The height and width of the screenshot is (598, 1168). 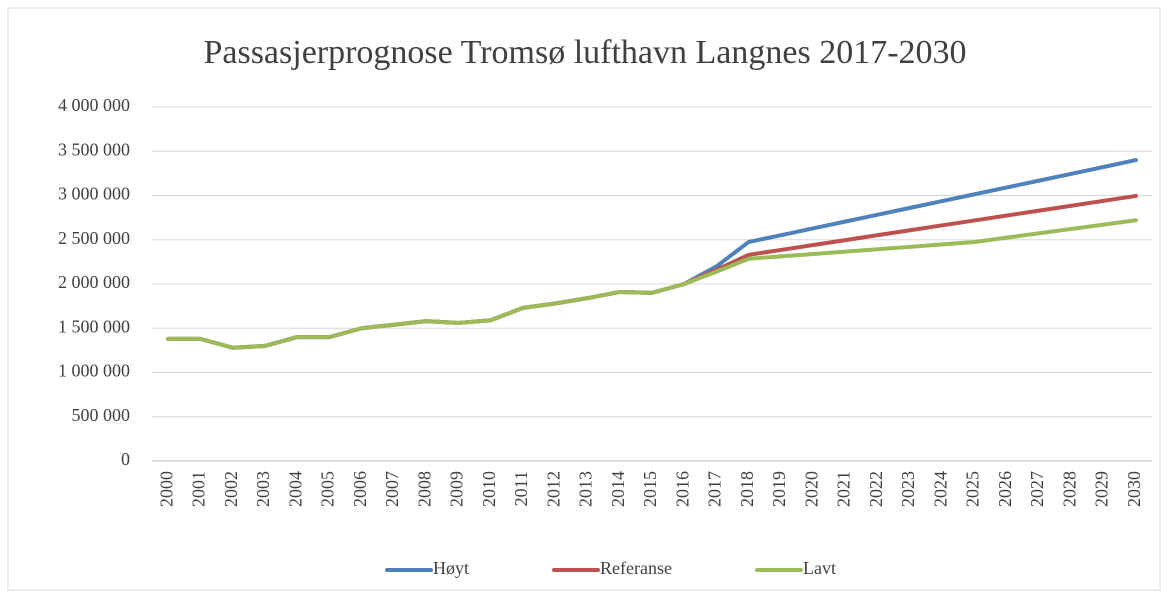 I want to click on x-tick-label: 2003, so click(x=263, y=489).